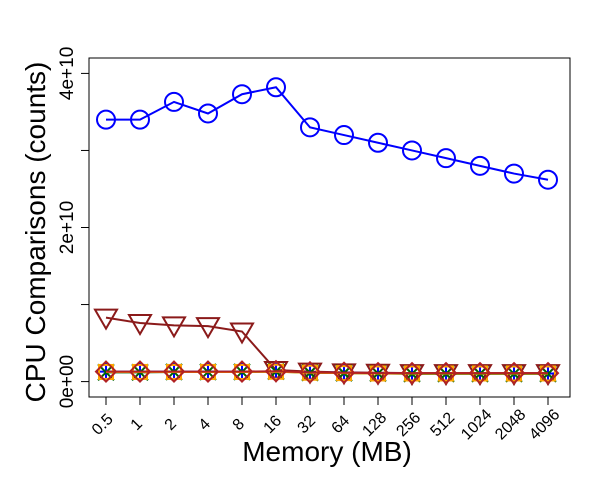  What do you see at coordinates (273, 424) in the screenshot?
I see `x-tick-label: 16` at bounding box center [273, 424].